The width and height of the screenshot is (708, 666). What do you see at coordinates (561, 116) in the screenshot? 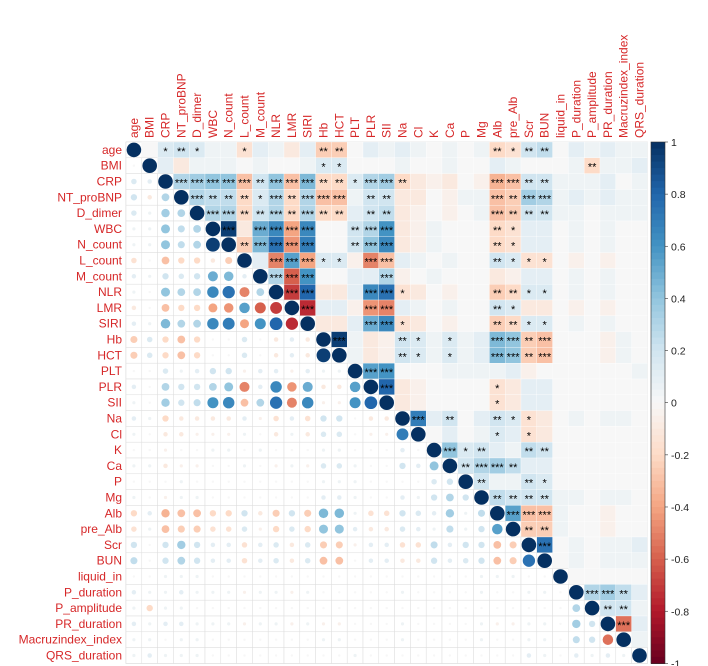
I see `column-label: liquid_in` at bounding box center [561, 116].